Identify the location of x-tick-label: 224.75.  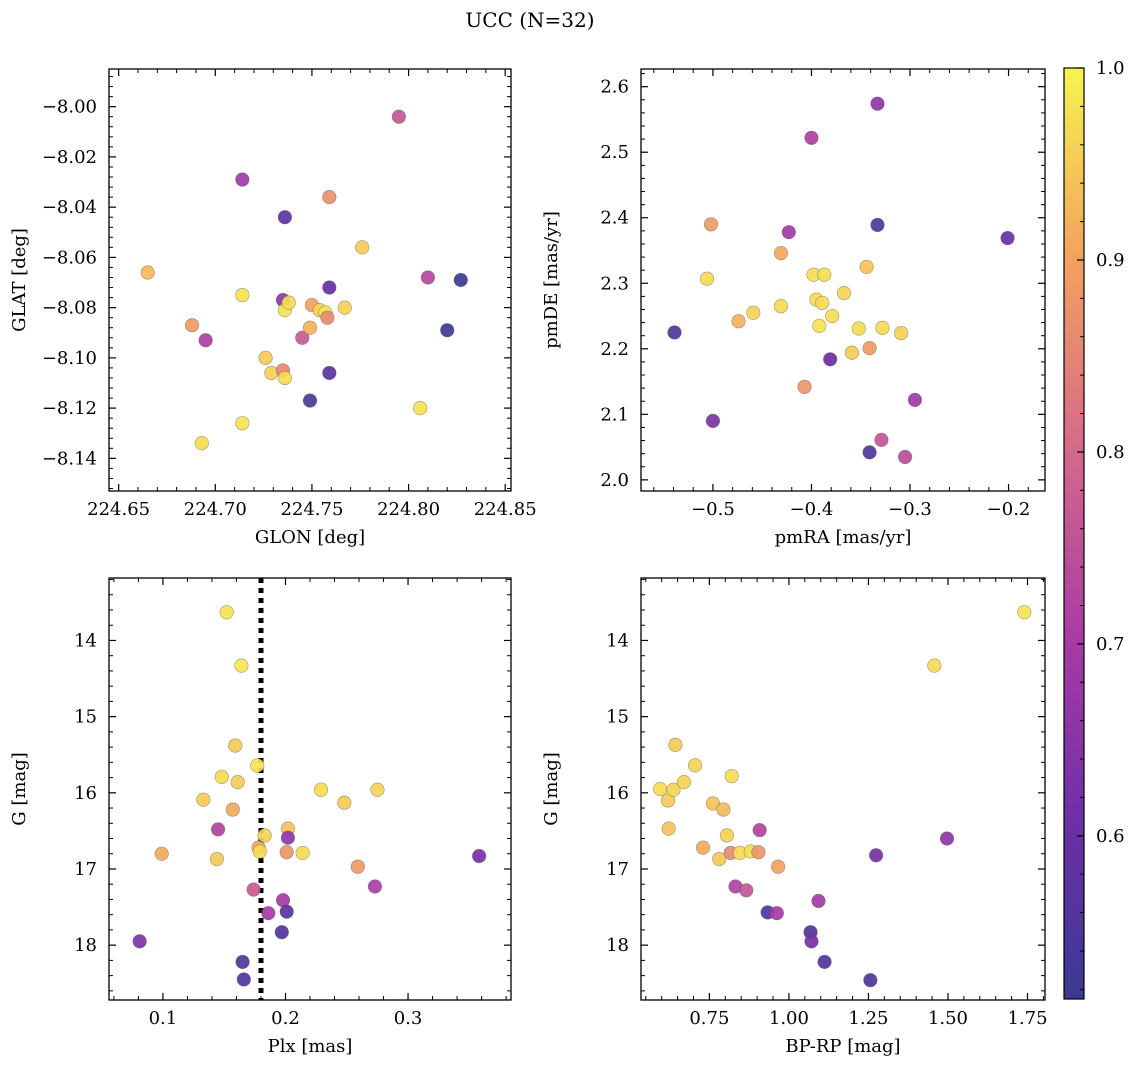
(311, 509).